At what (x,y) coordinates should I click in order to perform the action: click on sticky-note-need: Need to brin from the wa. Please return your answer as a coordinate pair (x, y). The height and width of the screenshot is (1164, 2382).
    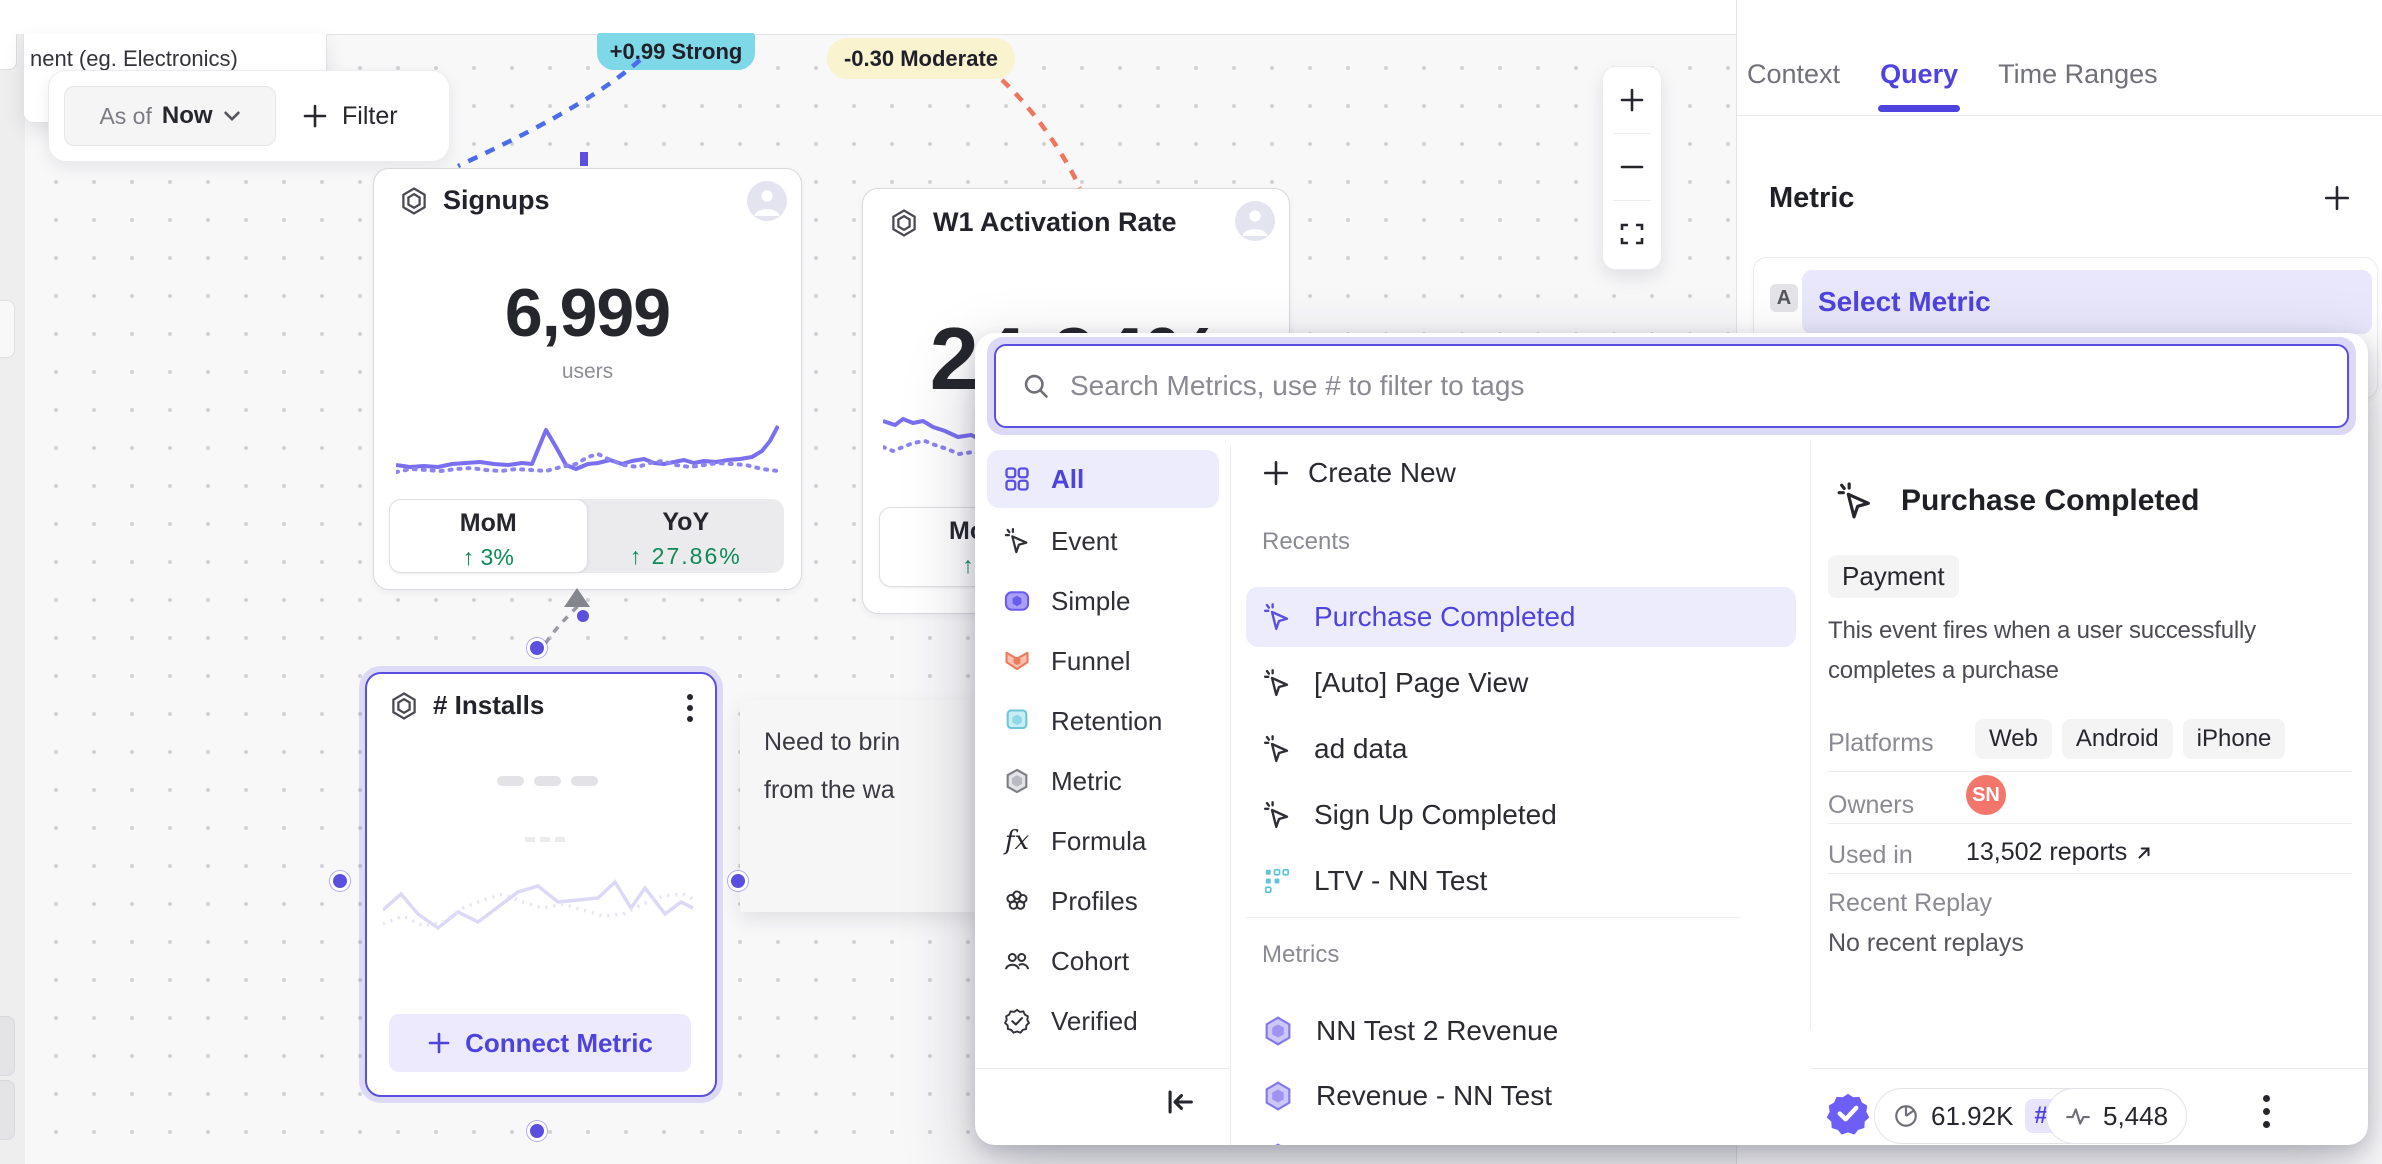
    Looking at the image, I should click on (860, 806).